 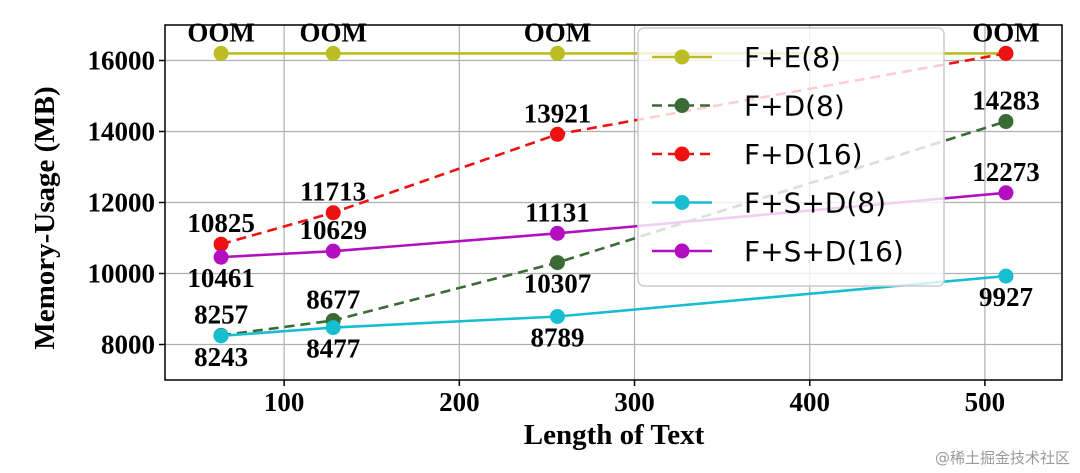 What do you see at coordinates (221, 223) in the screenshot?
I see `data-label: 10825` at bounding box center [221, 223].